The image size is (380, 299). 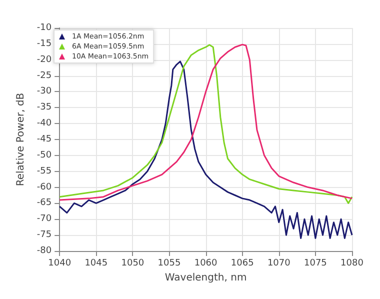 I want to click on x-tick-label: 1070, so click(x=279, y=263).